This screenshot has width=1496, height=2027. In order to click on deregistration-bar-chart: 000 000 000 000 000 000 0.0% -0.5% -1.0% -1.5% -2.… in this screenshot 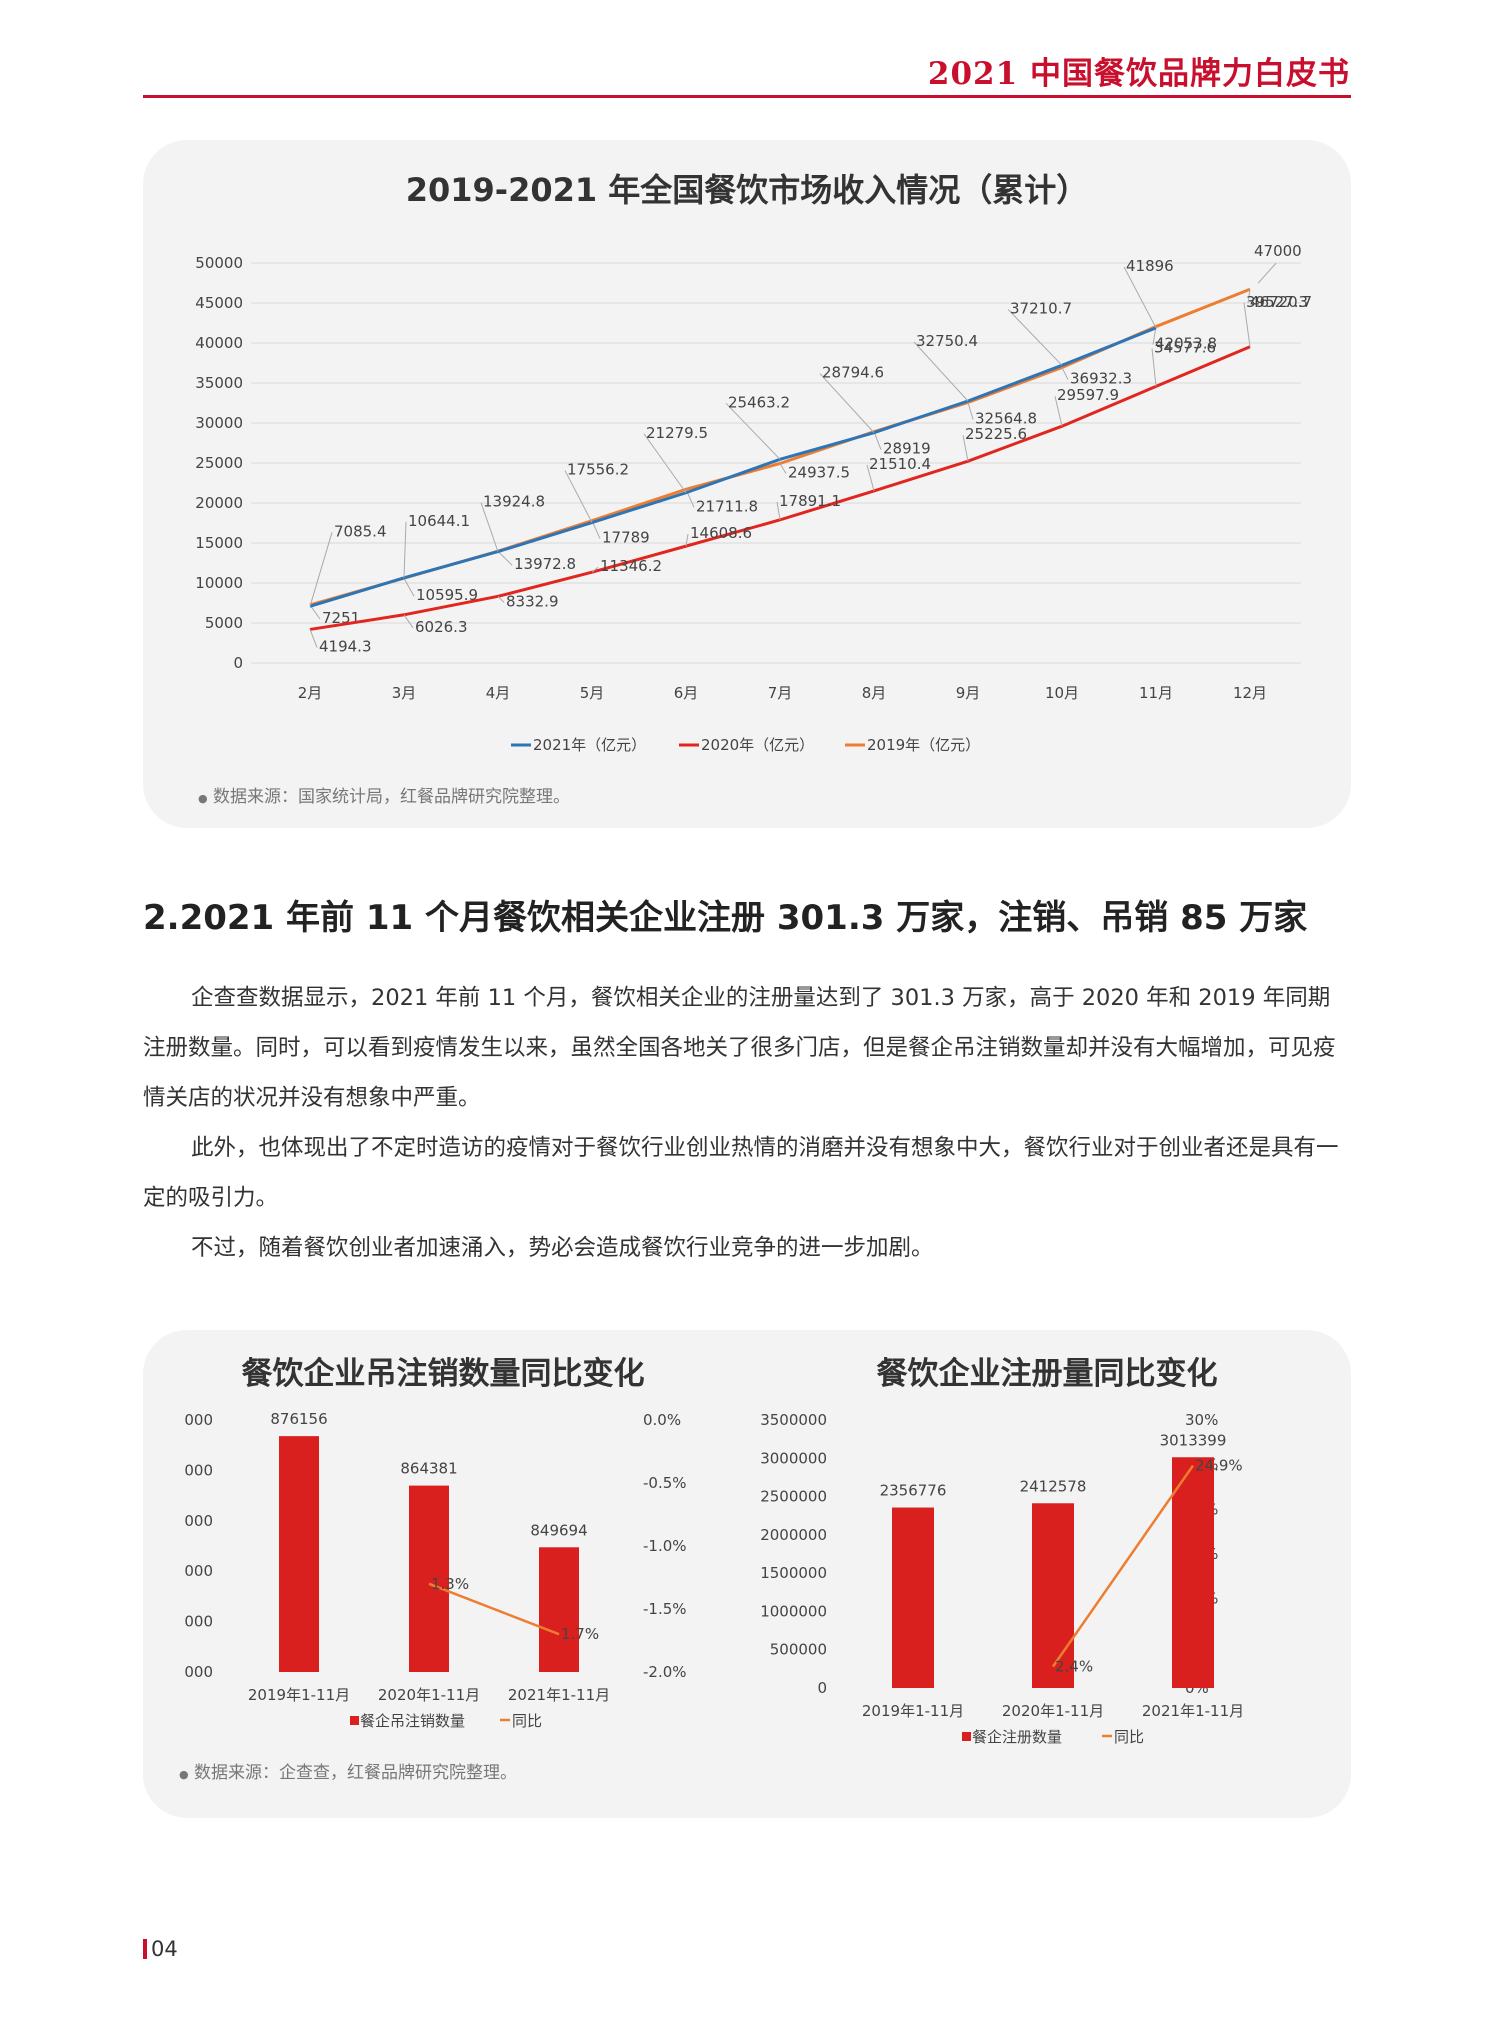, I will do `click(435, 1570)`.